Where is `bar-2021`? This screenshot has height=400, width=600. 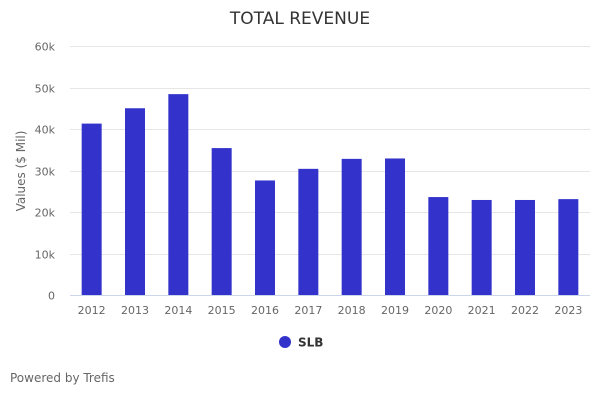 bar-2021 is located at coordinates (481, 247).